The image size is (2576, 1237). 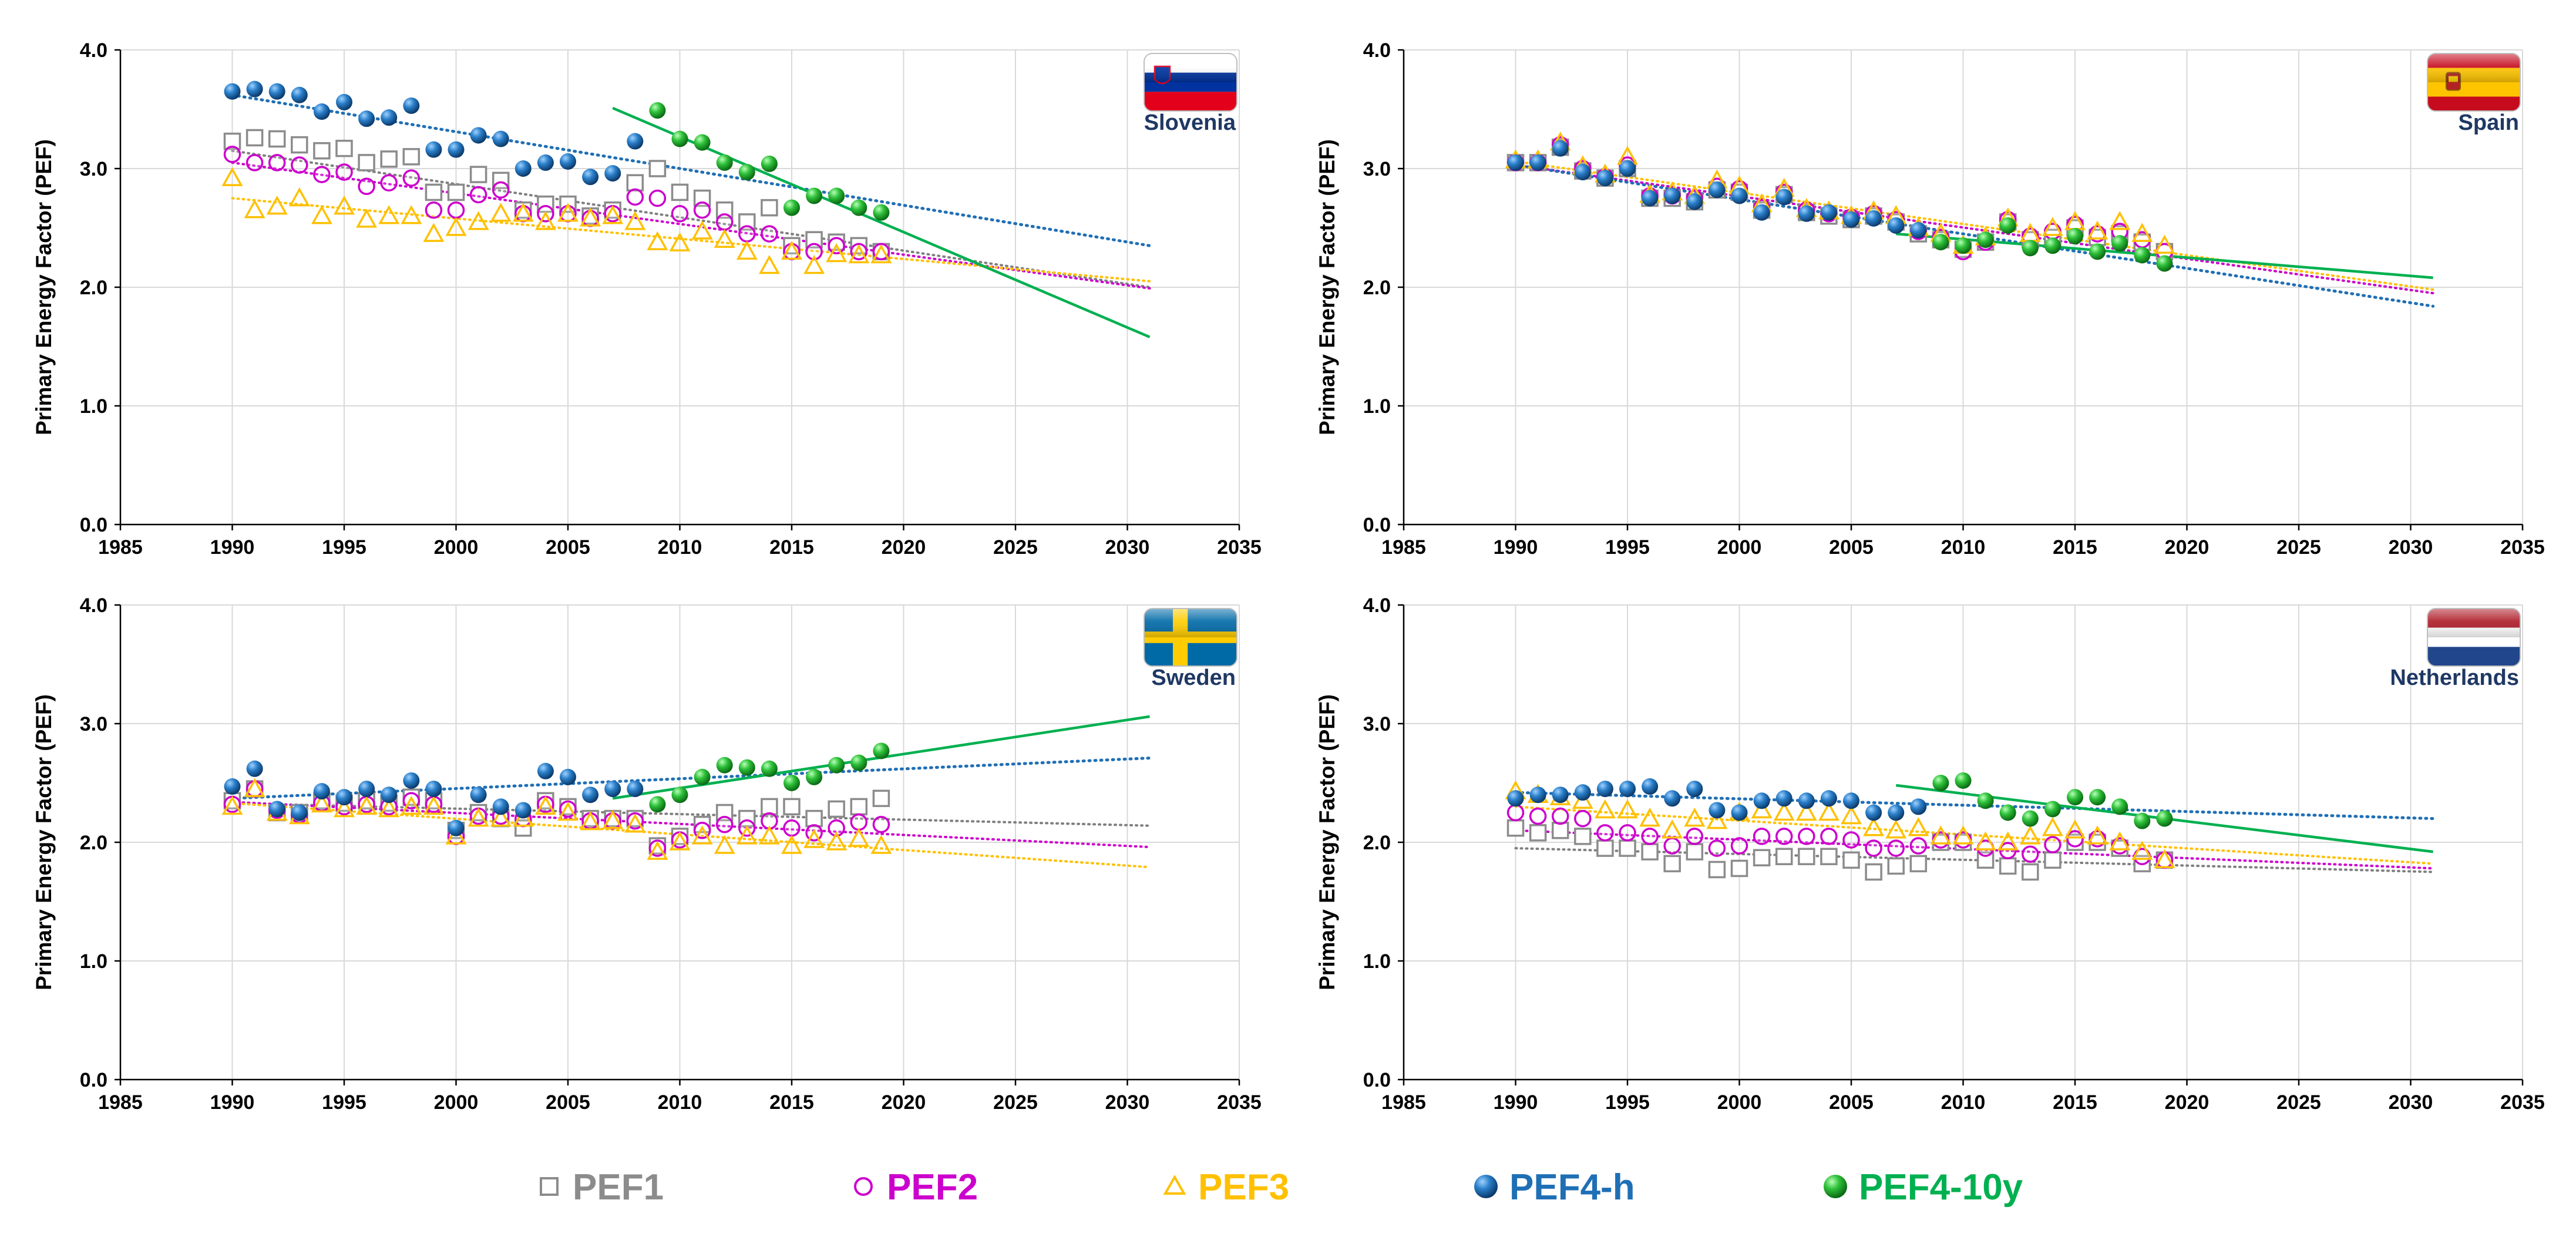 What do you see at coordinates (1941, 1187) in the screenshot?
I see `legend-label: PEF4-10y` at bounding box center [1941, 1187].